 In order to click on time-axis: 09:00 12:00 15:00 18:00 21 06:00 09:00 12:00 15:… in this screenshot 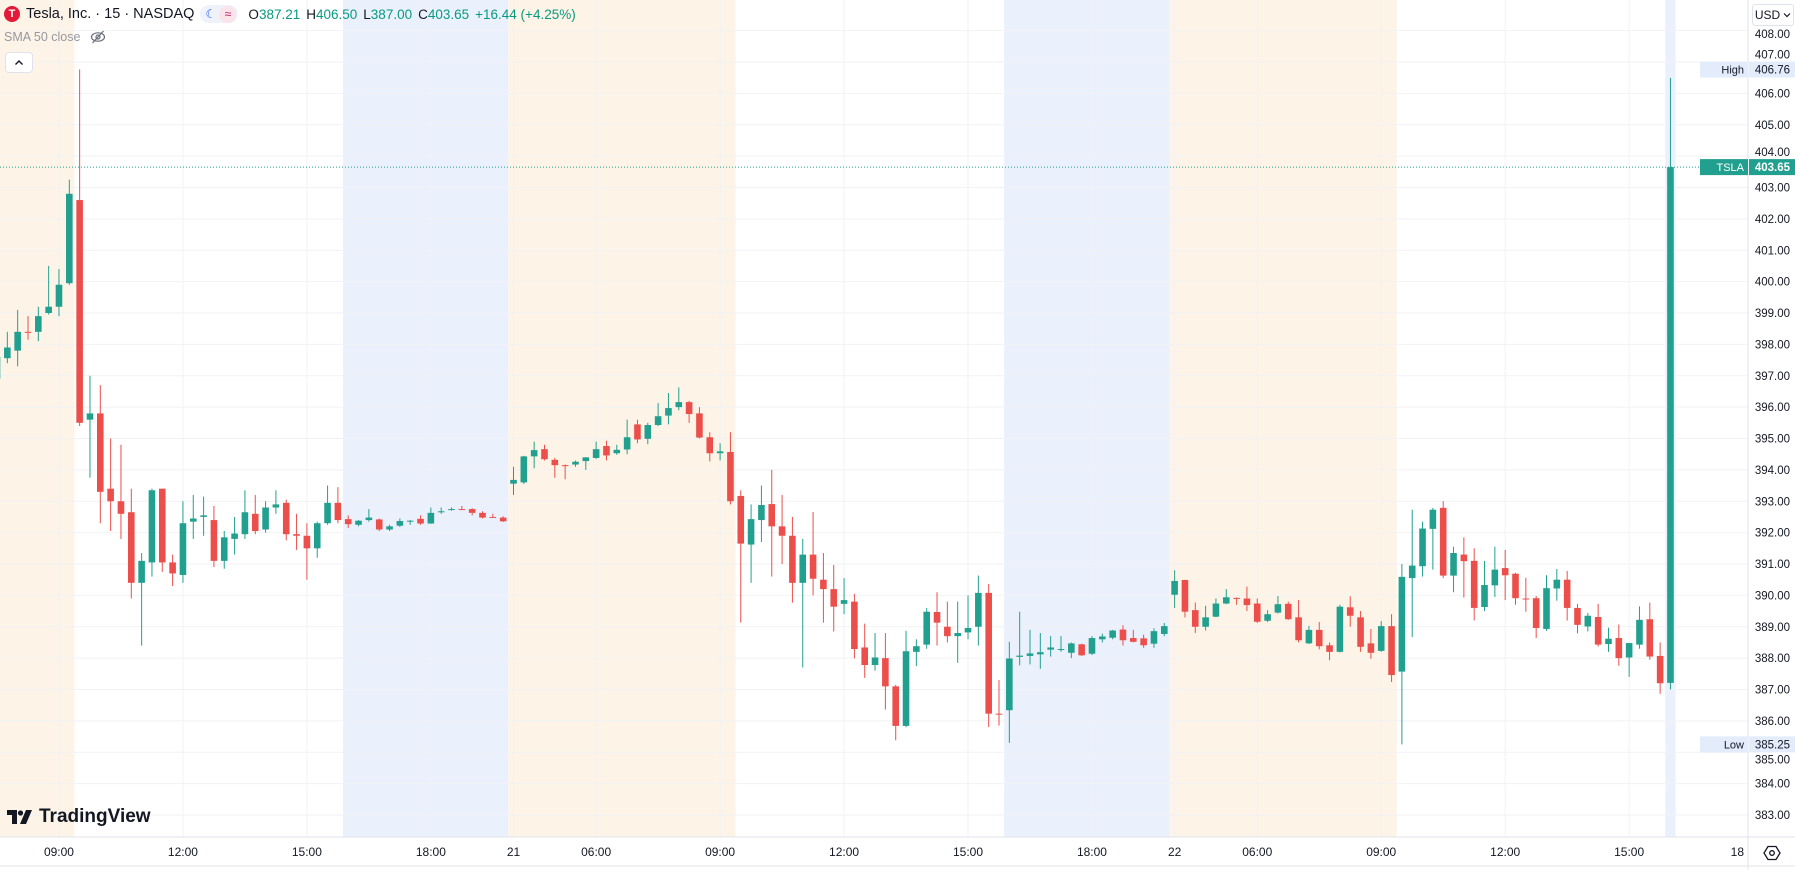, I will do `click(894, 852)`.